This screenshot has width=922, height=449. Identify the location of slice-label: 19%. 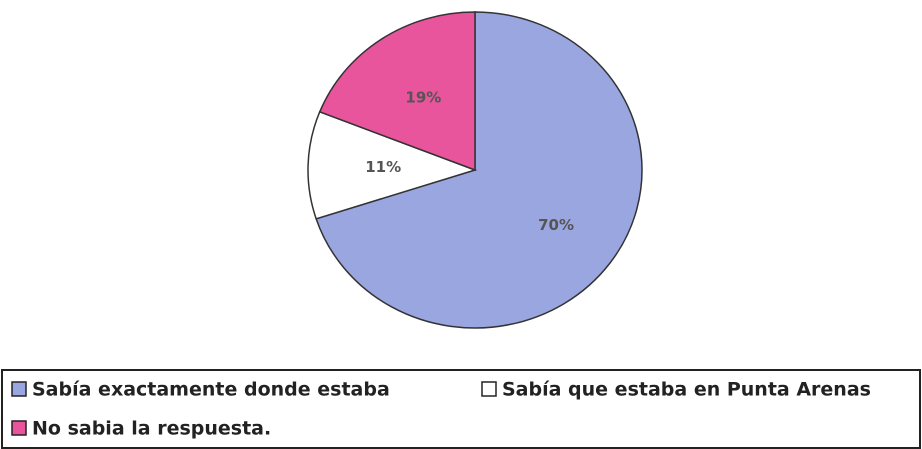
(423, 98).